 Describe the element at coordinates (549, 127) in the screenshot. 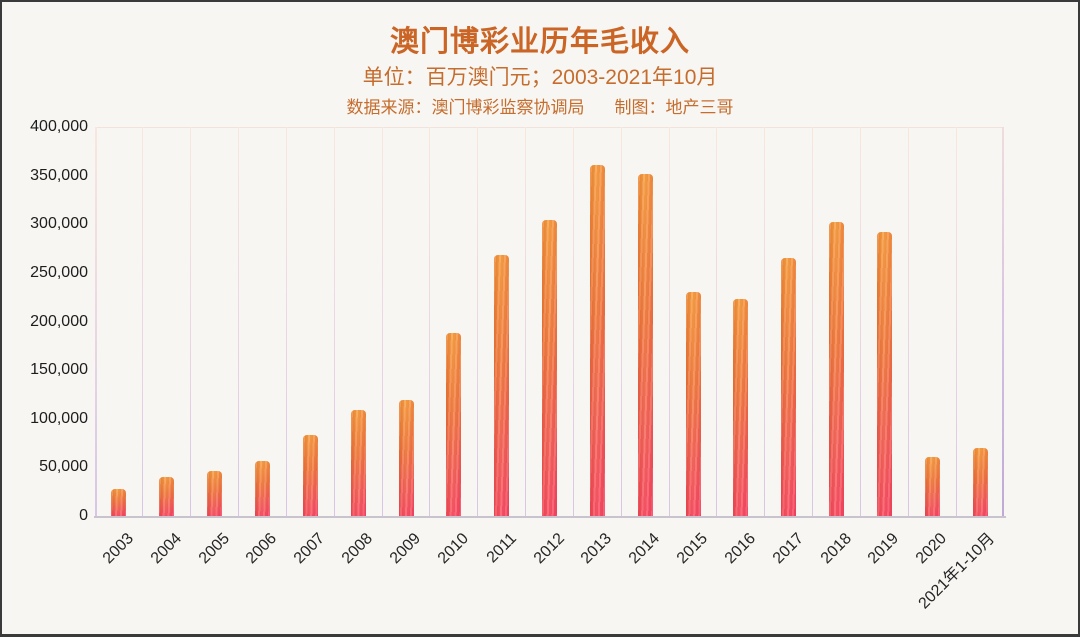

I see `plot-top-border` at that location.